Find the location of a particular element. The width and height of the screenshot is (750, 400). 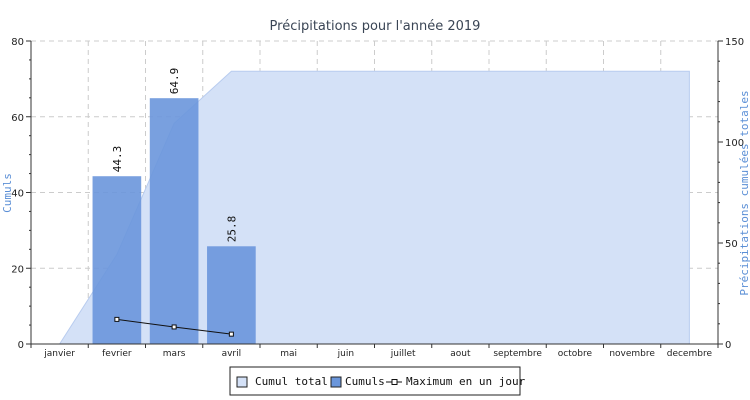

y-right-tick-50: 50 is located at coordinates (731, 244).